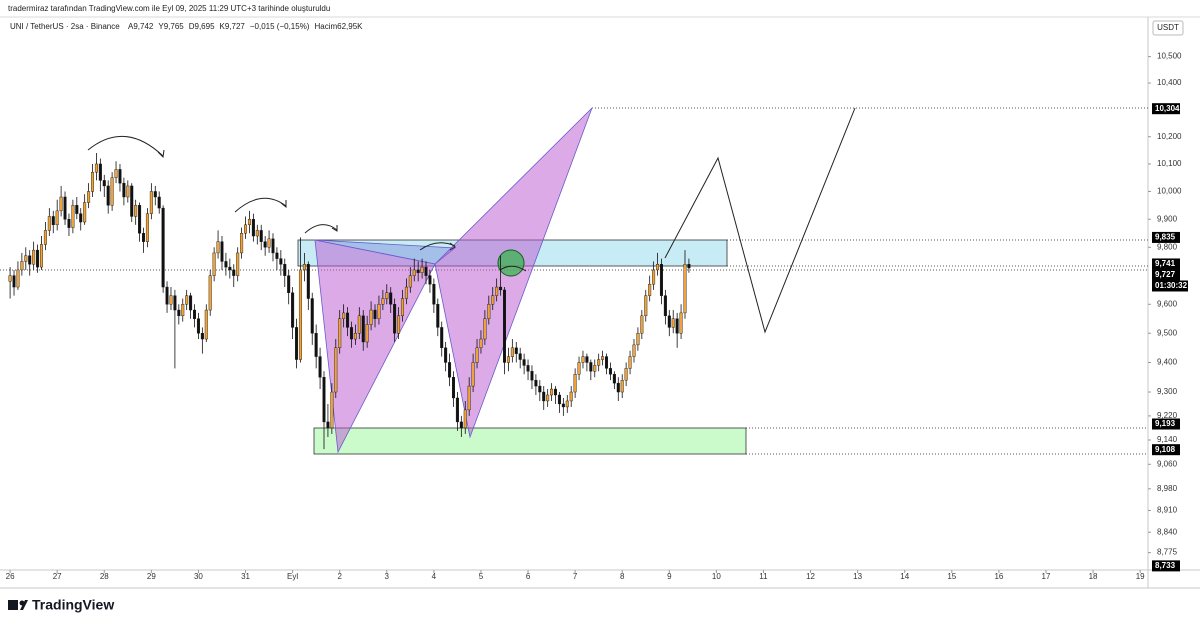  What do you see at coordinates (1165, 263) in the screenshot?
I see `price-marker-label: 9,741` at bounding box center [1165, 263].